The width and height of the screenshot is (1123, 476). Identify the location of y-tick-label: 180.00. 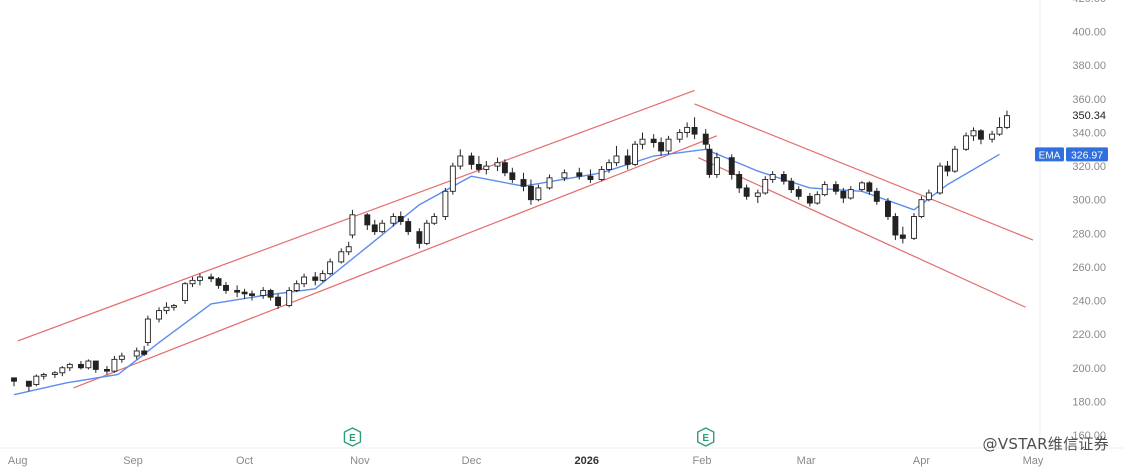
(1089, 402).